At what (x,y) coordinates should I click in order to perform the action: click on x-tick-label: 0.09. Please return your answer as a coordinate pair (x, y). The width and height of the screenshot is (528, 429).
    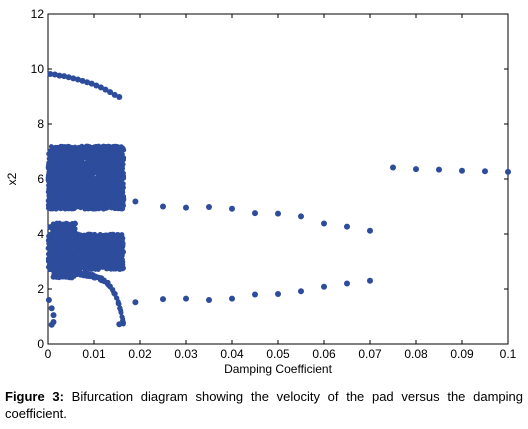
    Looking at the image, I should click on (462, 354).